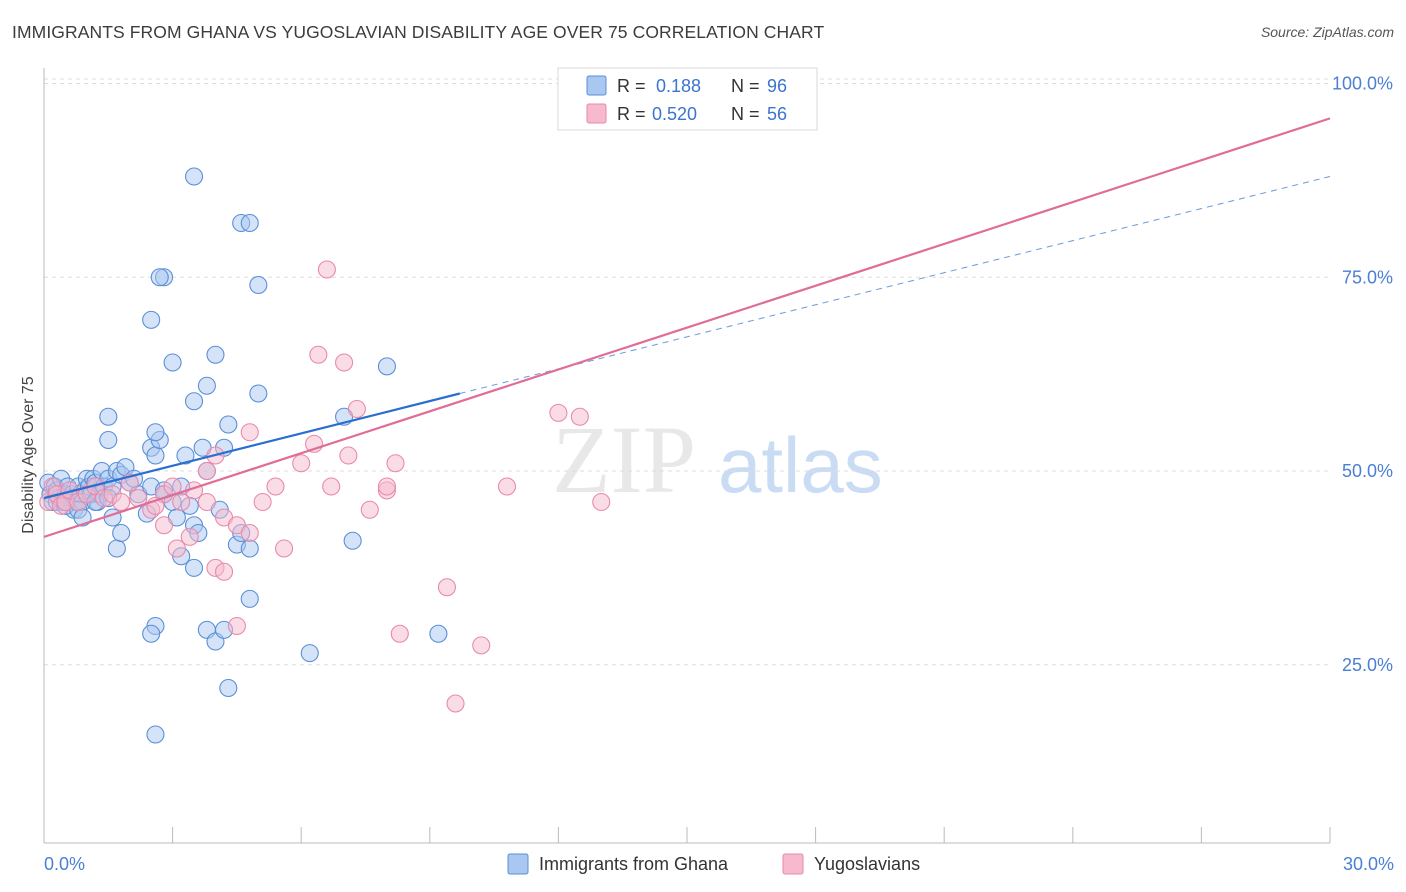  I want to click on y-tick-label-100: 100.0%, so click(1362, 84).